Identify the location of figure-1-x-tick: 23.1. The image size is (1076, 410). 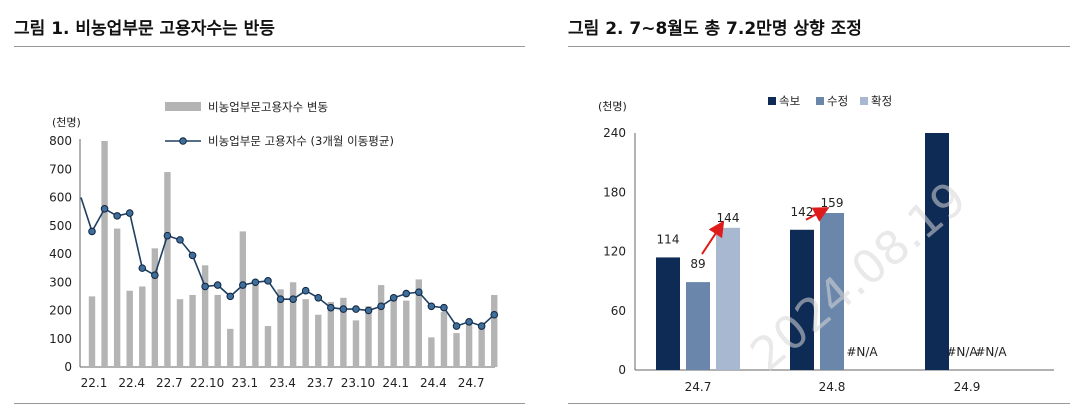
(244, 383).